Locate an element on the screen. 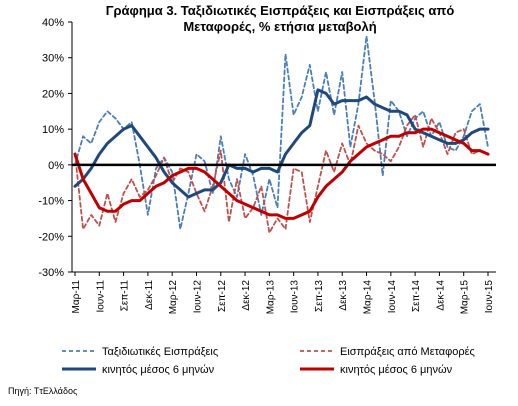  x-tick-label: Δεκ-13 is located at coordinates (343, 295).